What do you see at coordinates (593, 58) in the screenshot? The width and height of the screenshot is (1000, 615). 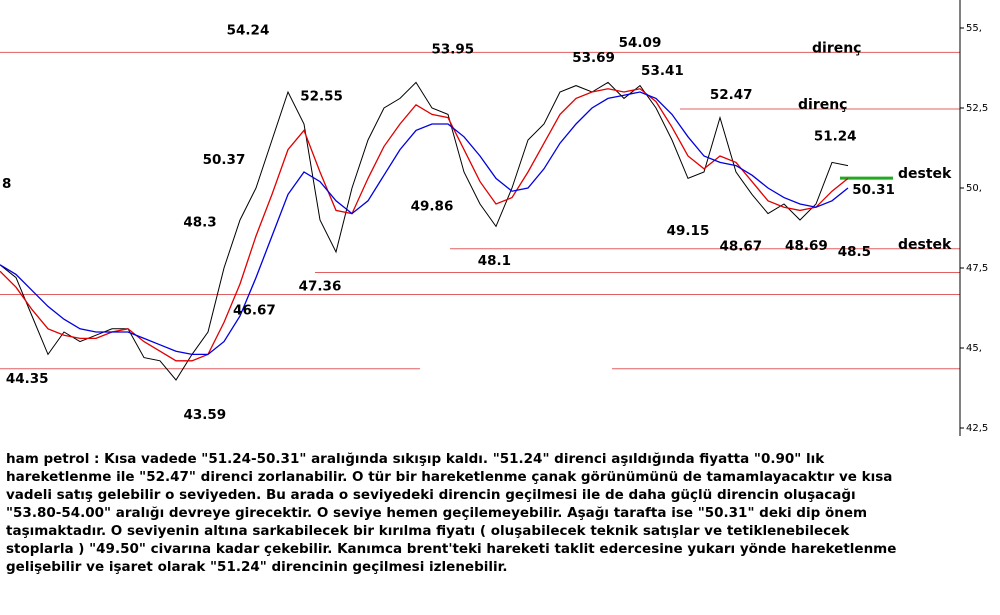 I see `price-label: 53.69` at bounding box center [593, 58].